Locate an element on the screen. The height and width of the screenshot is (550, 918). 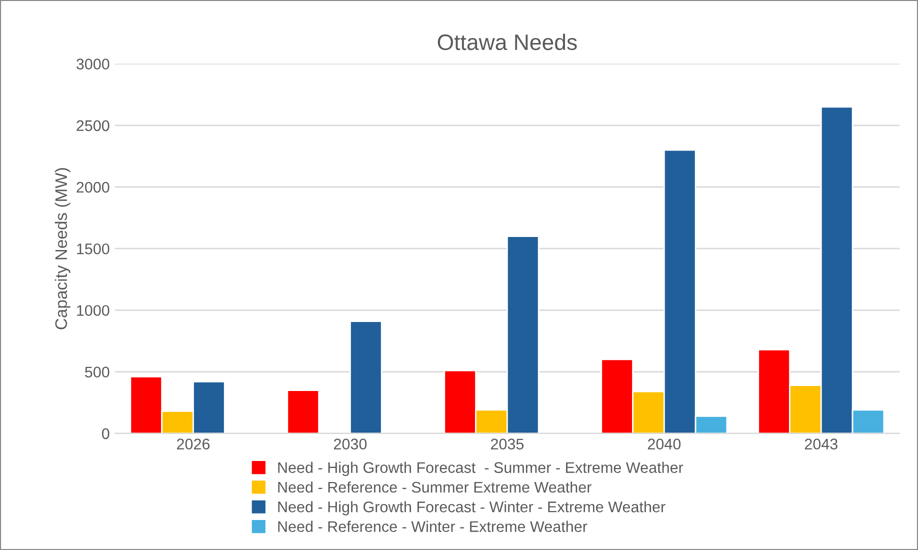
legend-label: Need - High Growth Forecast - Winter - Extreme Weather is located at coordinates (472, 508).